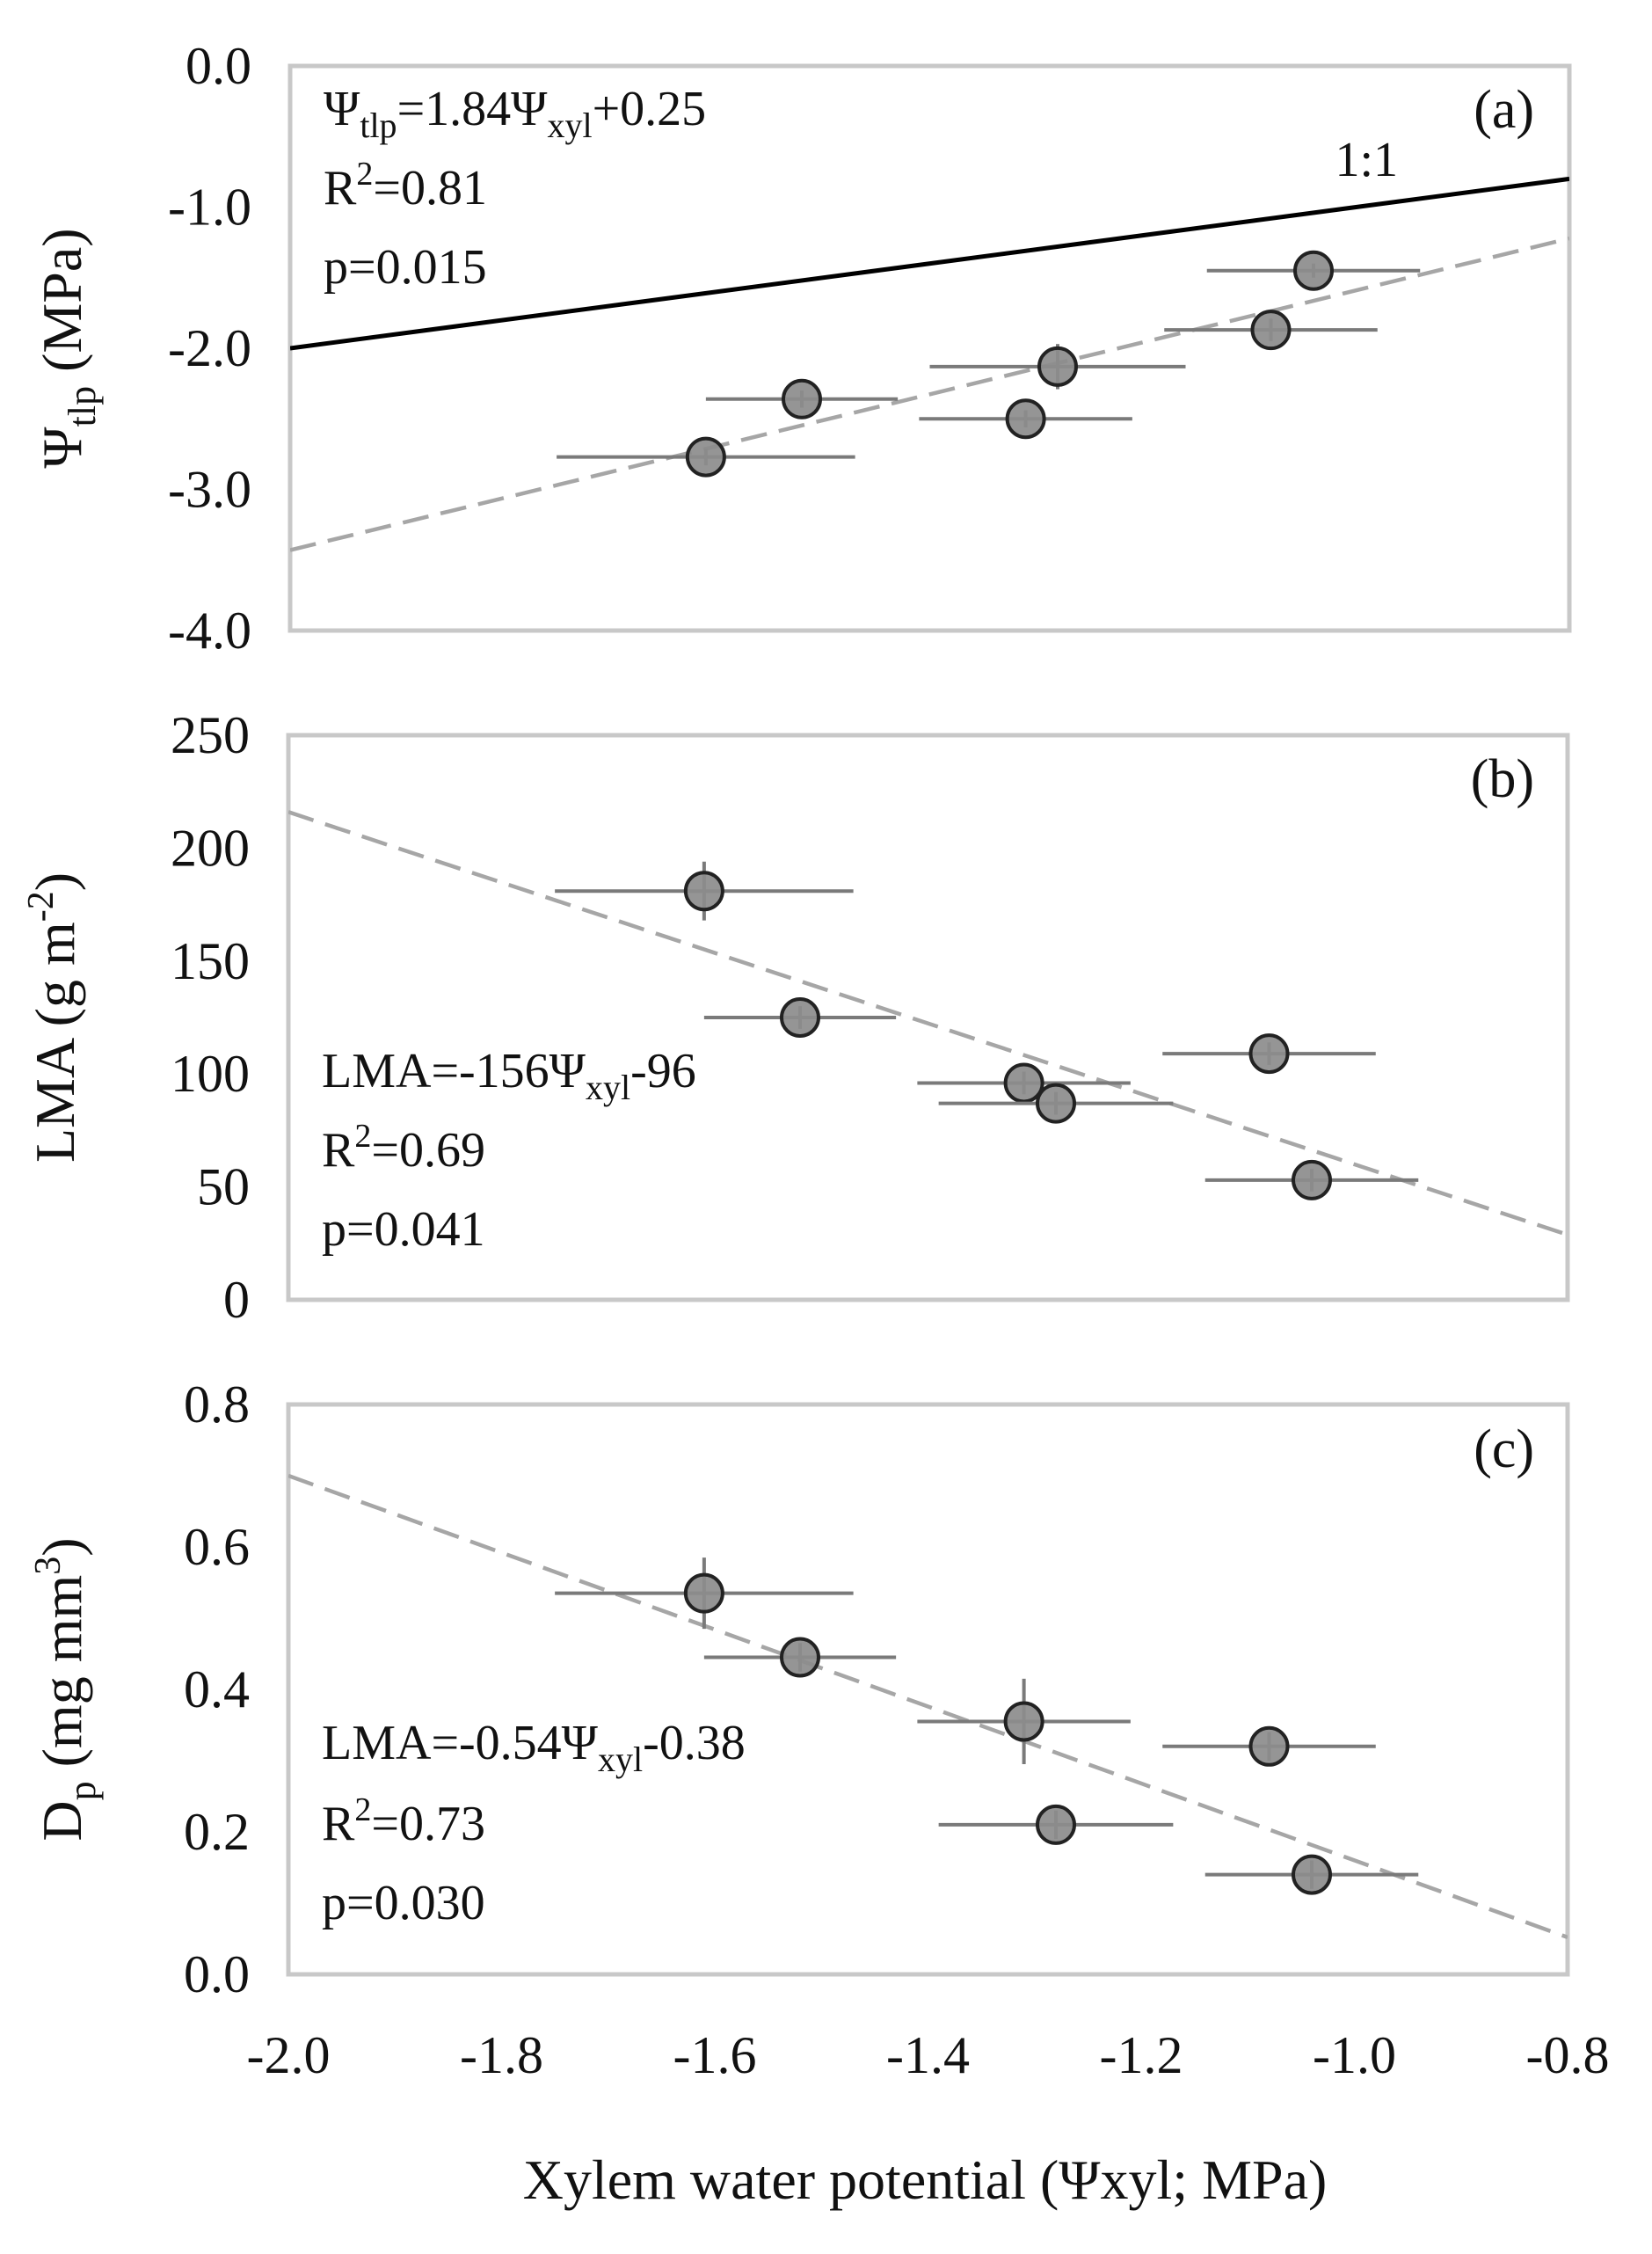 Image resolution: width=1652 pixels, height=2254 pixels. What do you see at coordinates (428, 1824) in the screenshot?
I see `r2-value: =0.73` at bounding box center [428, 1824].